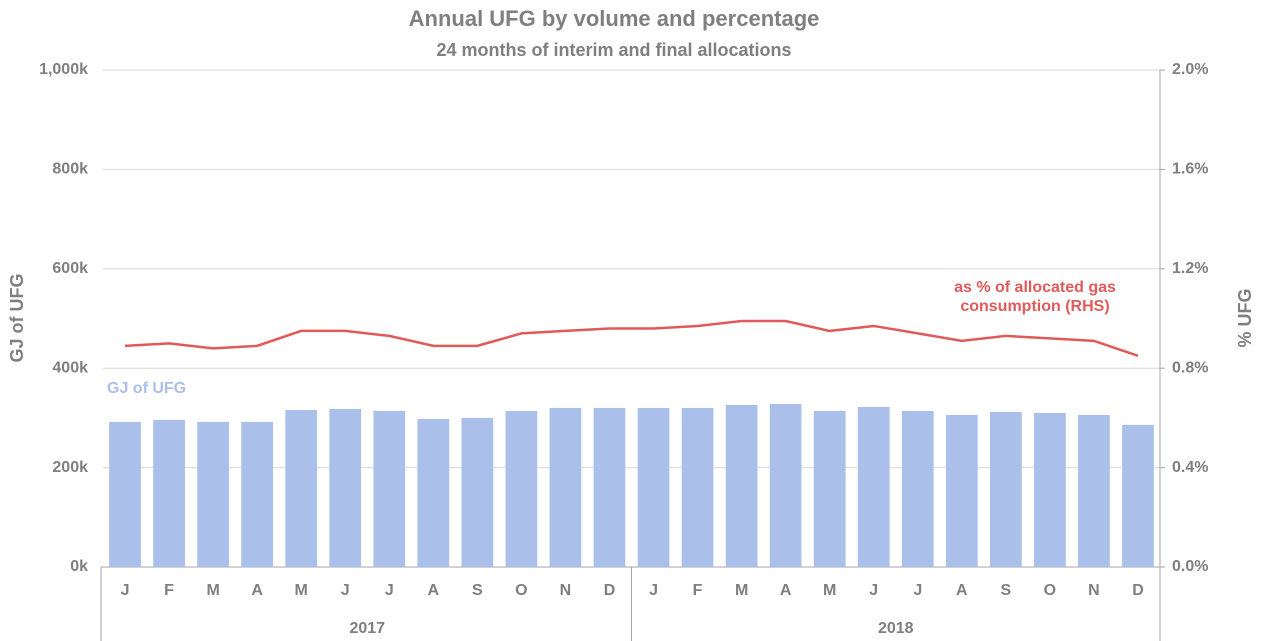 The image size is (1263, 641). I want to click on y-tick-label: 0k, so click(79, 566).